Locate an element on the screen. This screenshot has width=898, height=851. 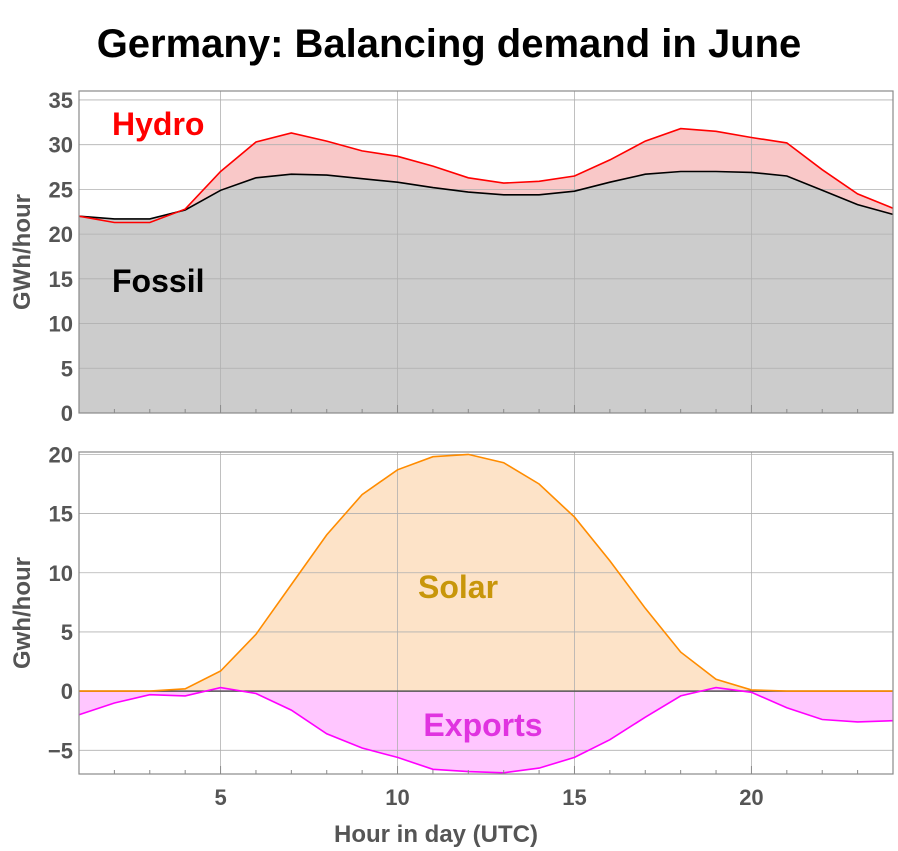
hydro-area is located at coordinates (486, 175).